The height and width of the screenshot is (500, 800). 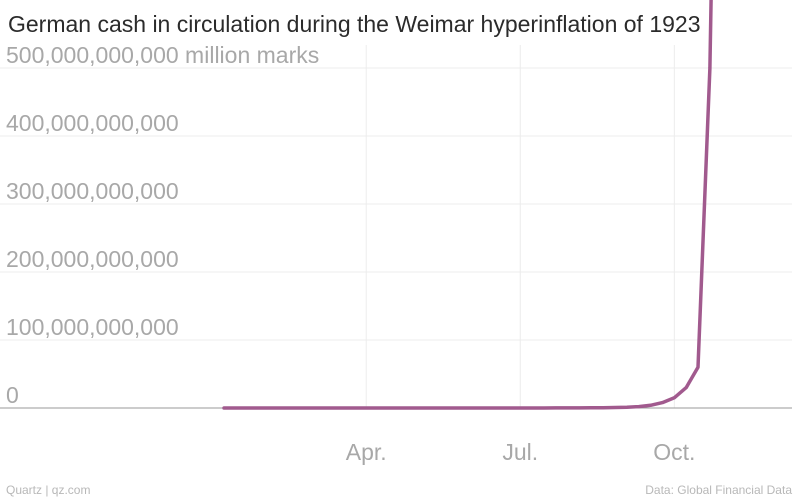 What do you see at coordinates (162, 55) in the screenshot?
I see `y-tick-label: 500,000,000,000 million marks` at bounding box center [162, 55].